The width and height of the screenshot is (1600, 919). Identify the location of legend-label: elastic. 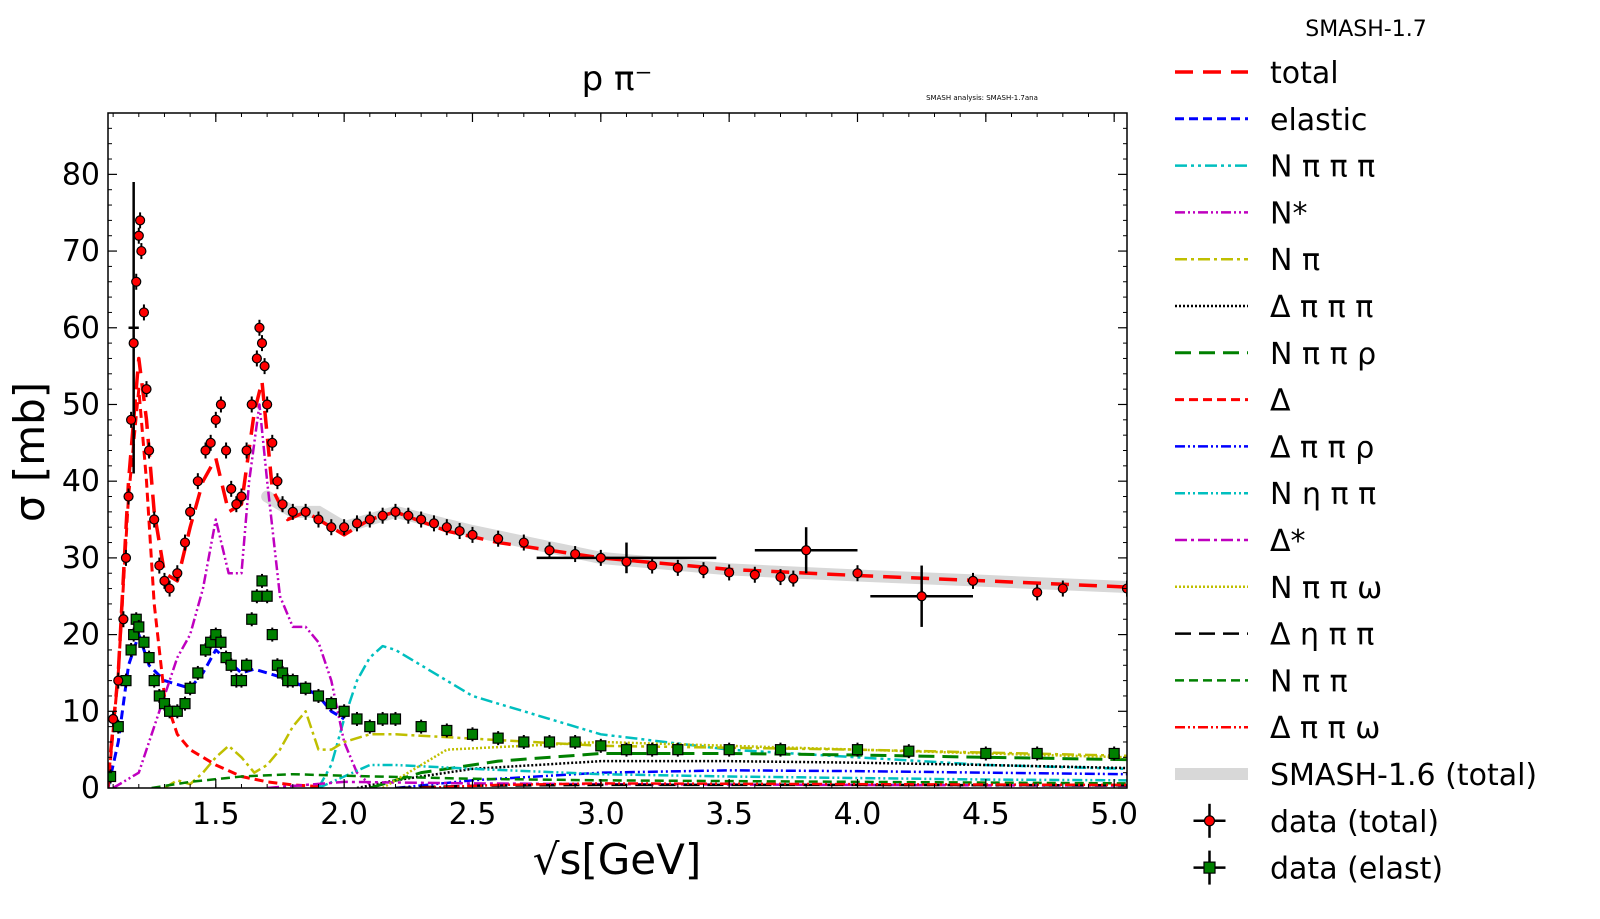
(1318, 120).